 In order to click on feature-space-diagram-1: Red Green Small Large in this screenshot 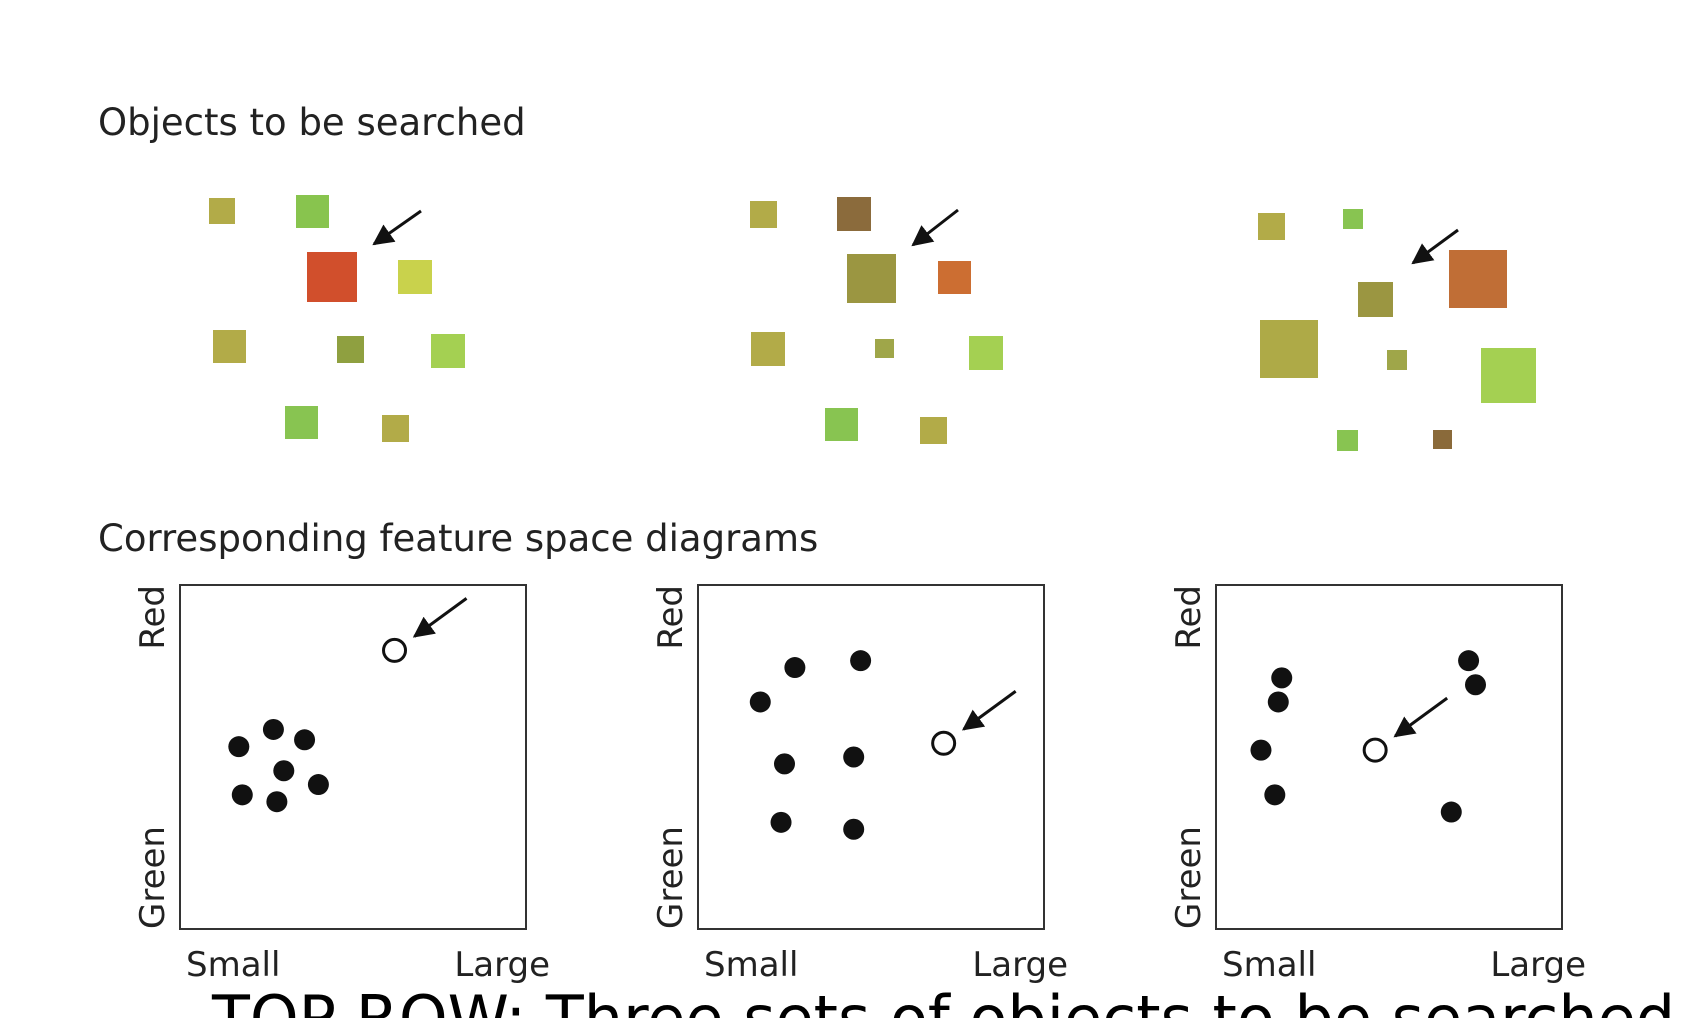, I will do `click(341, 784)`.